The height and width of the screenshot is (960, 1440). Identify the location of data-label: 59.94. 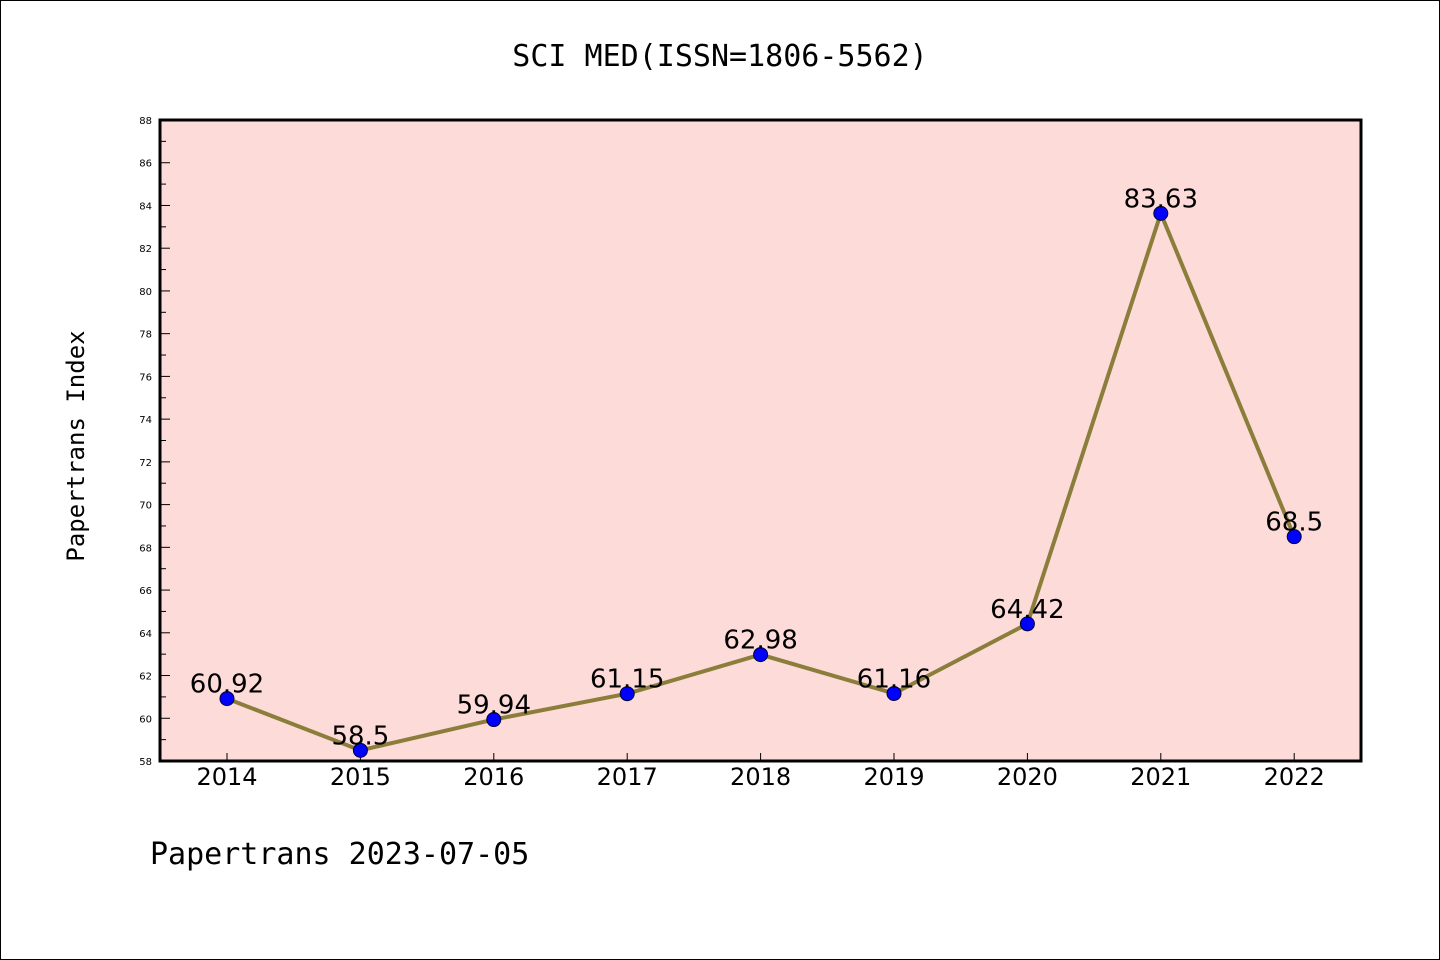
(494, 706).